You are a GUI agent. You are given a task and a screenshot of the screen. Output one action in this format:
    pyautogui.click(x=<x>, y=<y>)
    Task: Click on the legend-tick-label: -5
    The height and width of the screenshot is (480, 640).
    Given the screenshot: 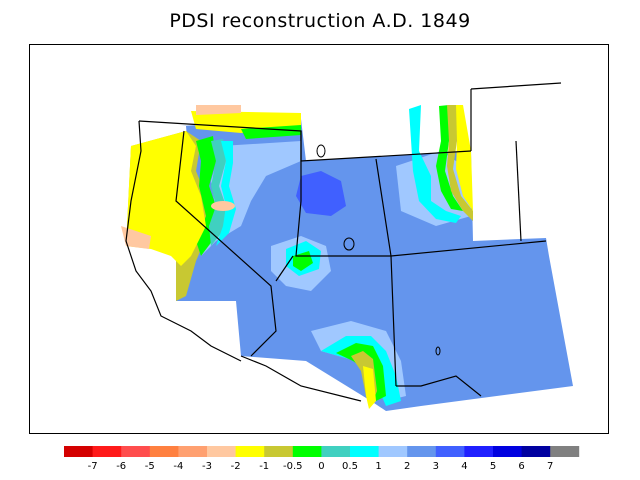 What is the action you would take?
    pyautogui.click(x=150, y=466)
    